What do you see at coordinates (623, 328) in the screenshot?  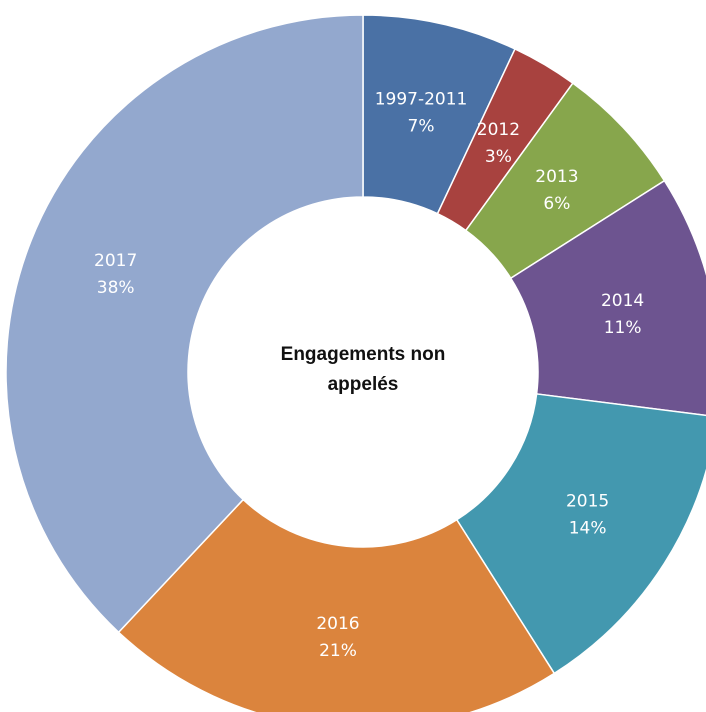 I see `slice-value-label: 11%` at bounding box center [623, 328].